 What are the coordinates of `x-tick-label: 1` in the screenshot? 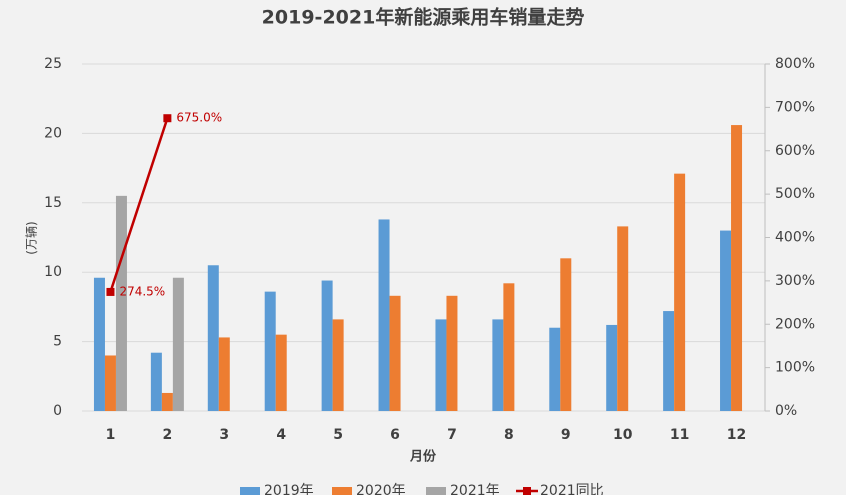 It's located at (111, 435).